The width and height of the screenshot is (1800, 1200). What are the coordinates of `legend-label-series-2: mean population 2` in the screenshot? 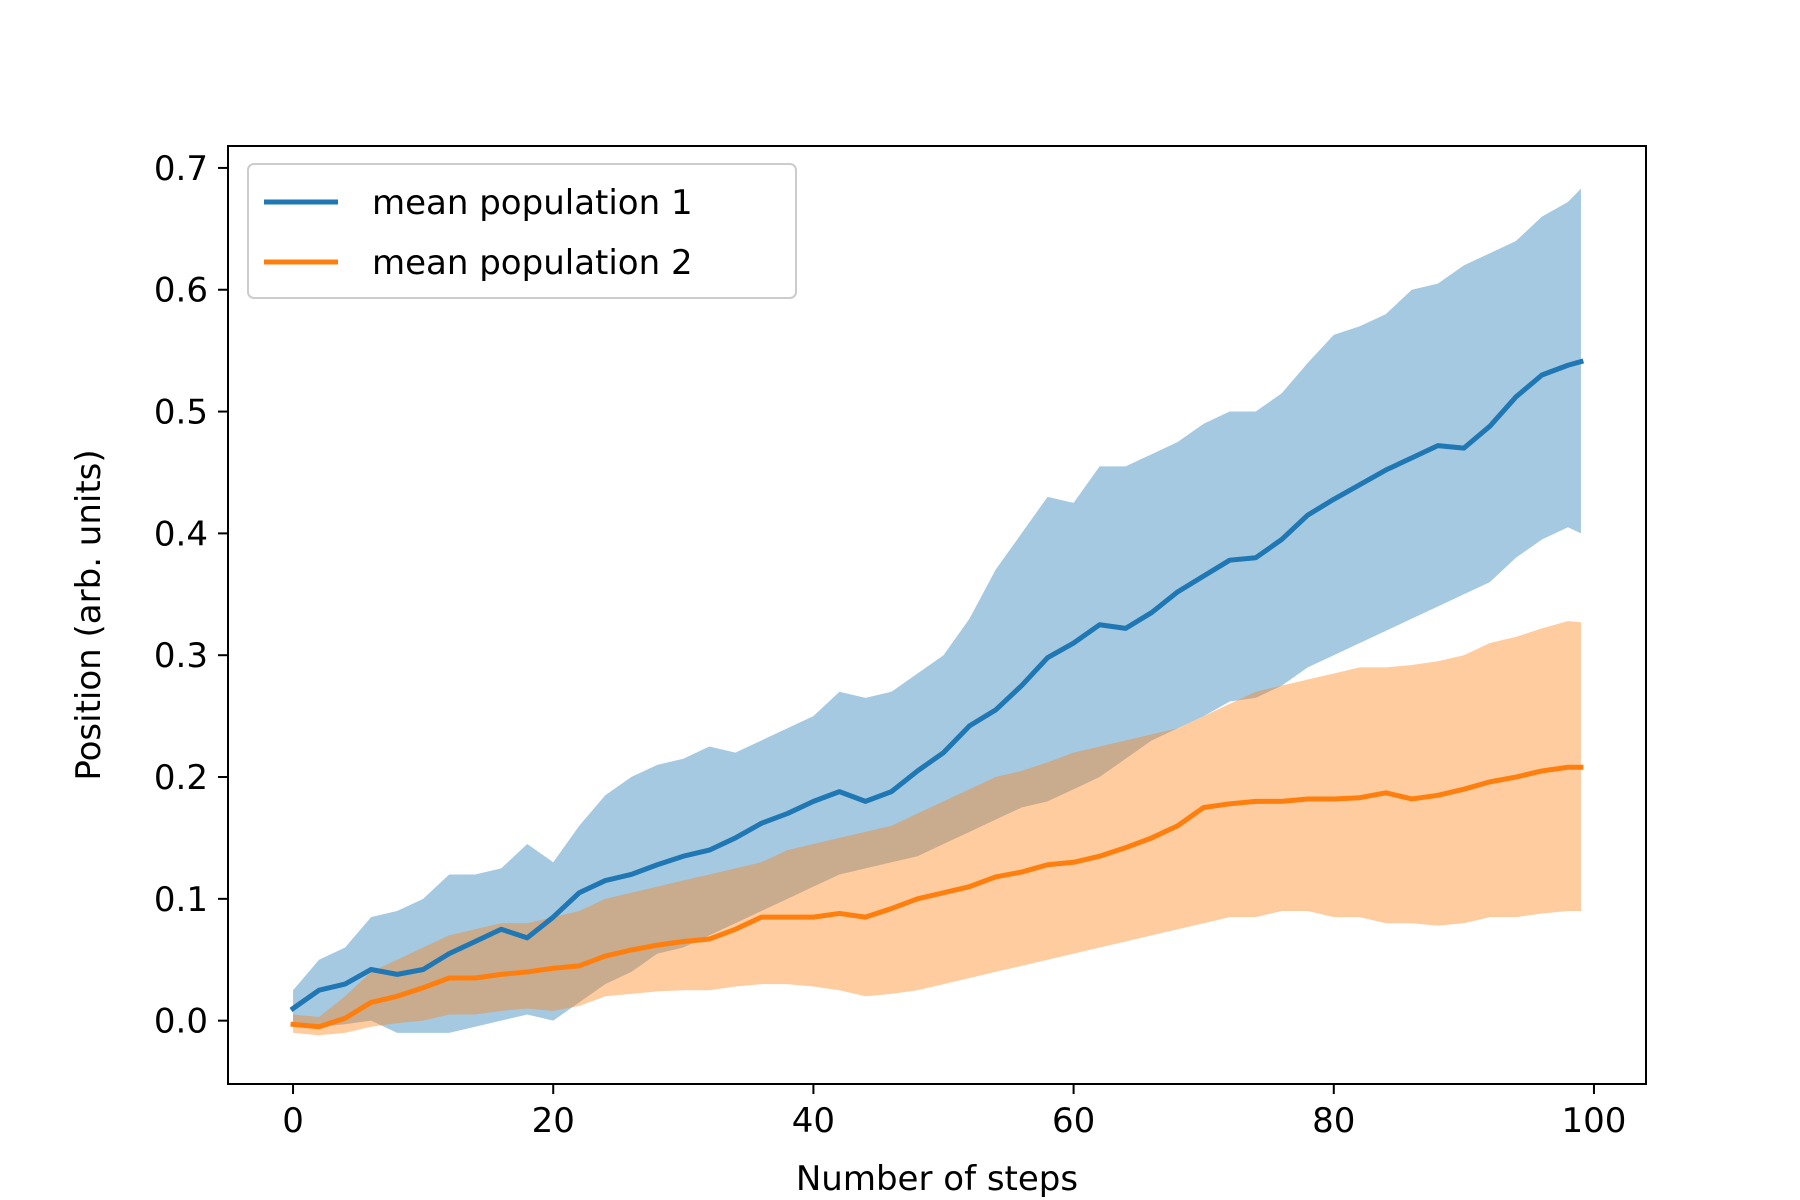 It's located at (532, 263).